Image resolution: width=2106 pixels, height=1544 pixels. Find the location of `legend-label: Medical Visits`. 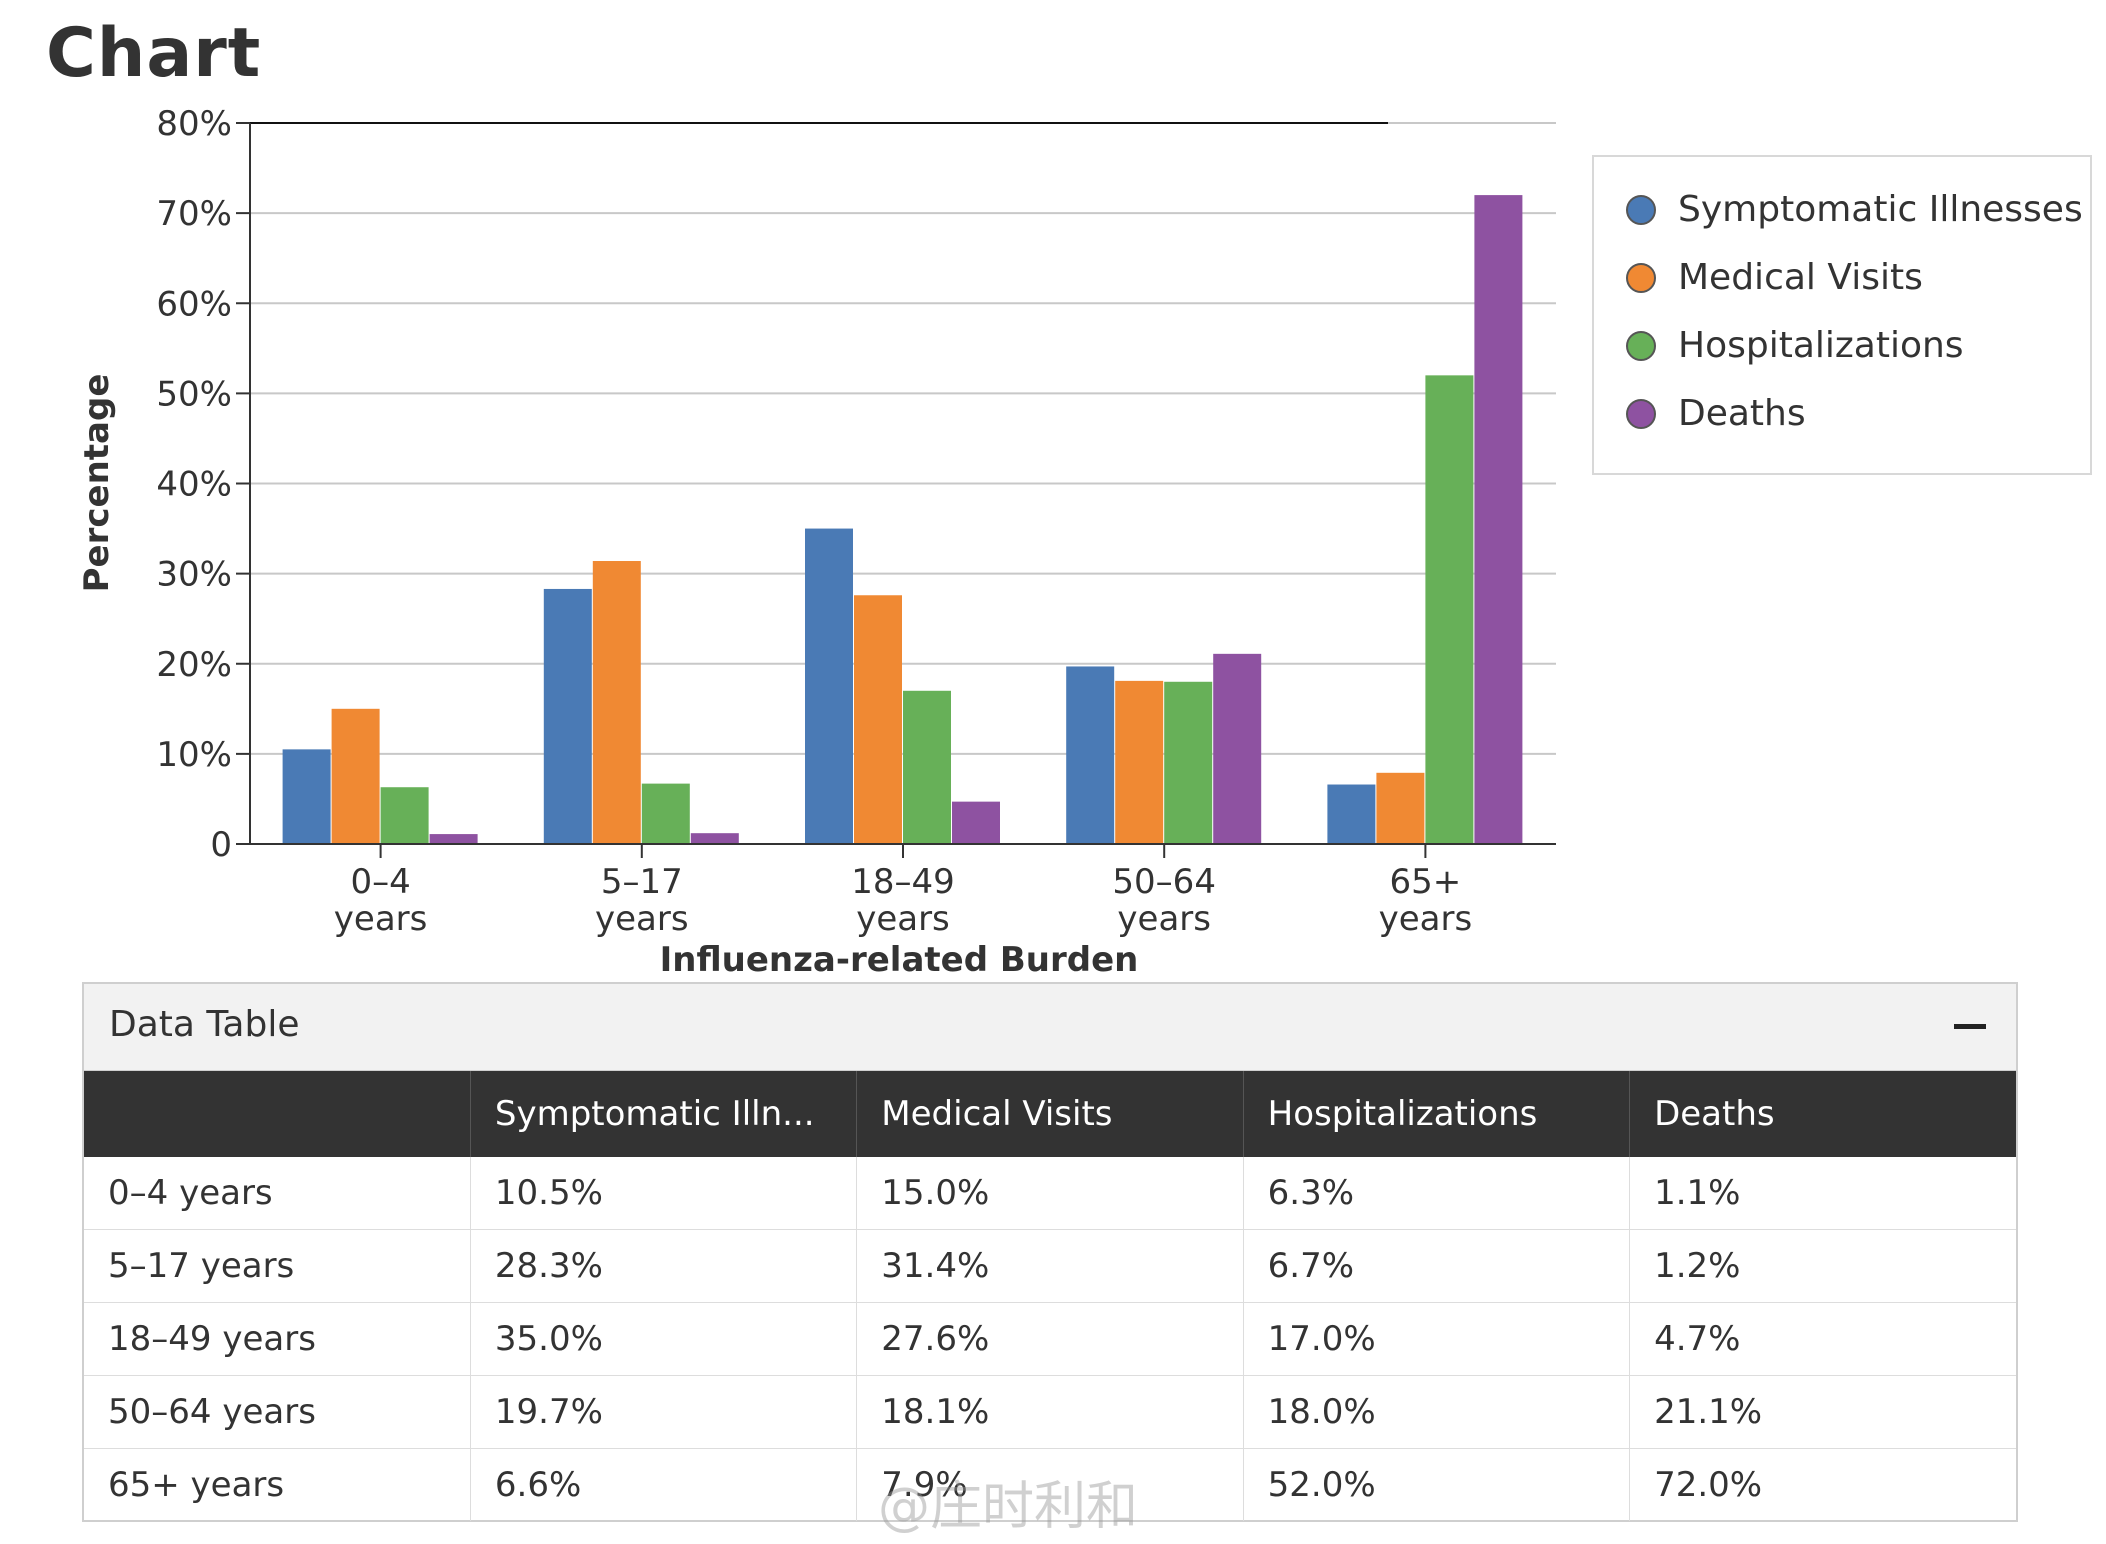

legend-label: Medical Visits is located at coordinates (1800, 277).